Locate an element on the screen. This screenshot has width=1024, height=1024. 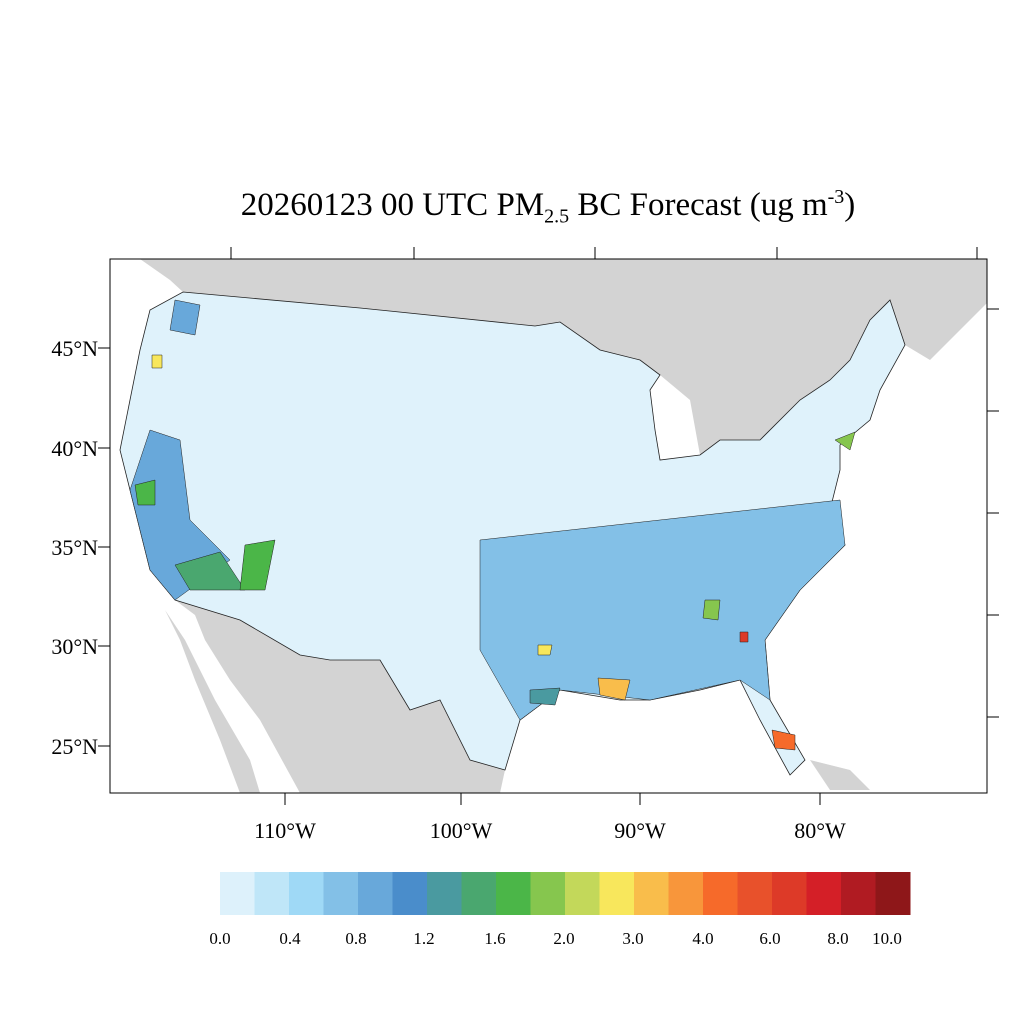
lon-label: 110°W is located at coordinates (285, 830).